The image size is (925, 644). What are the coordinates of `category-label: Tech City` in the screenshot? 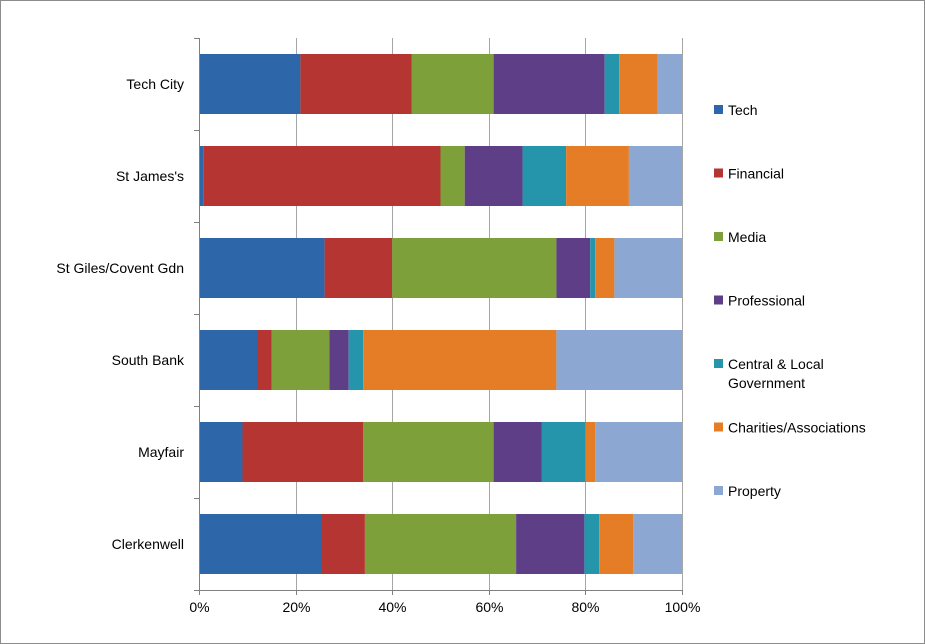 It's located at (155, 84).